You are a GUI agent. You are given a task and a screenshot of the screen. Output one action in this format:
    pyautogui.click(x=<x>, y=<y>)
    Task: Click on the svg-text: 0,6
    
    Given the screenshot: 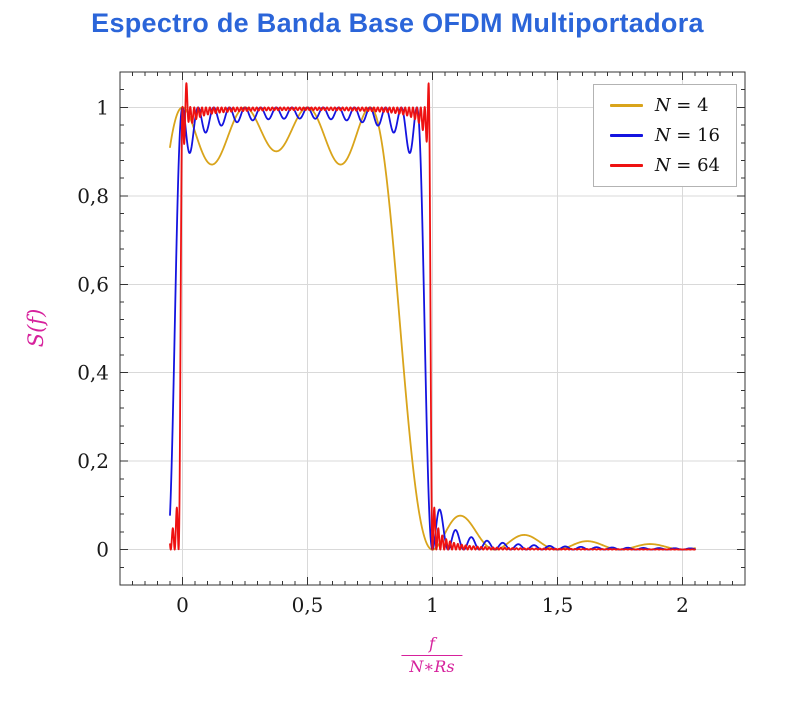 What is the action you would take?
    pyautogui.click(x=93, y=284)
    